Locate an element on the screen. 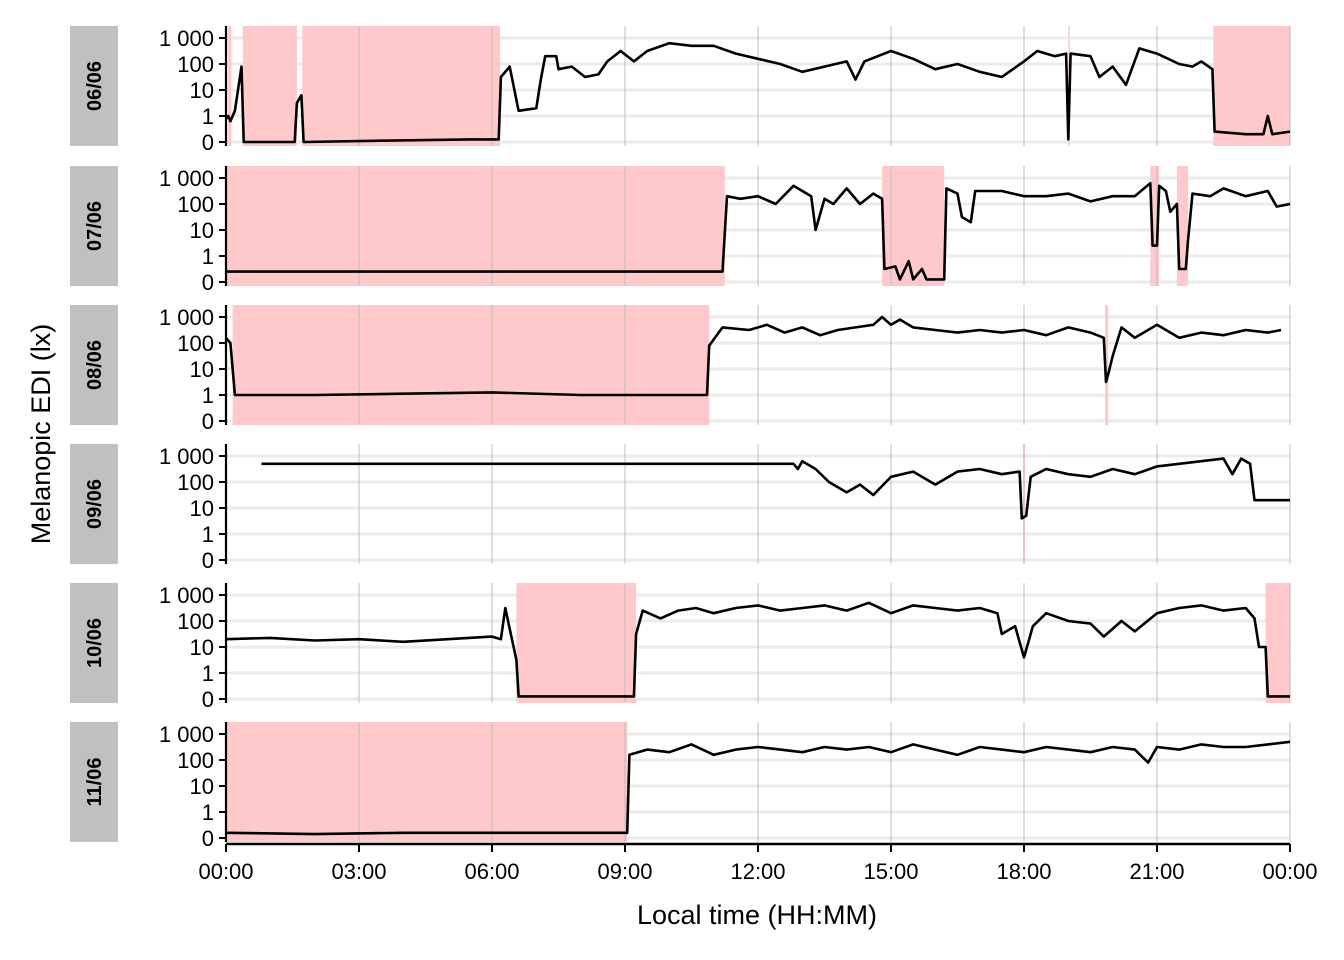 The image size is (1344, 960). y-axis-title: Melanopic EDI (lx) is located at coordinates (41, 434).